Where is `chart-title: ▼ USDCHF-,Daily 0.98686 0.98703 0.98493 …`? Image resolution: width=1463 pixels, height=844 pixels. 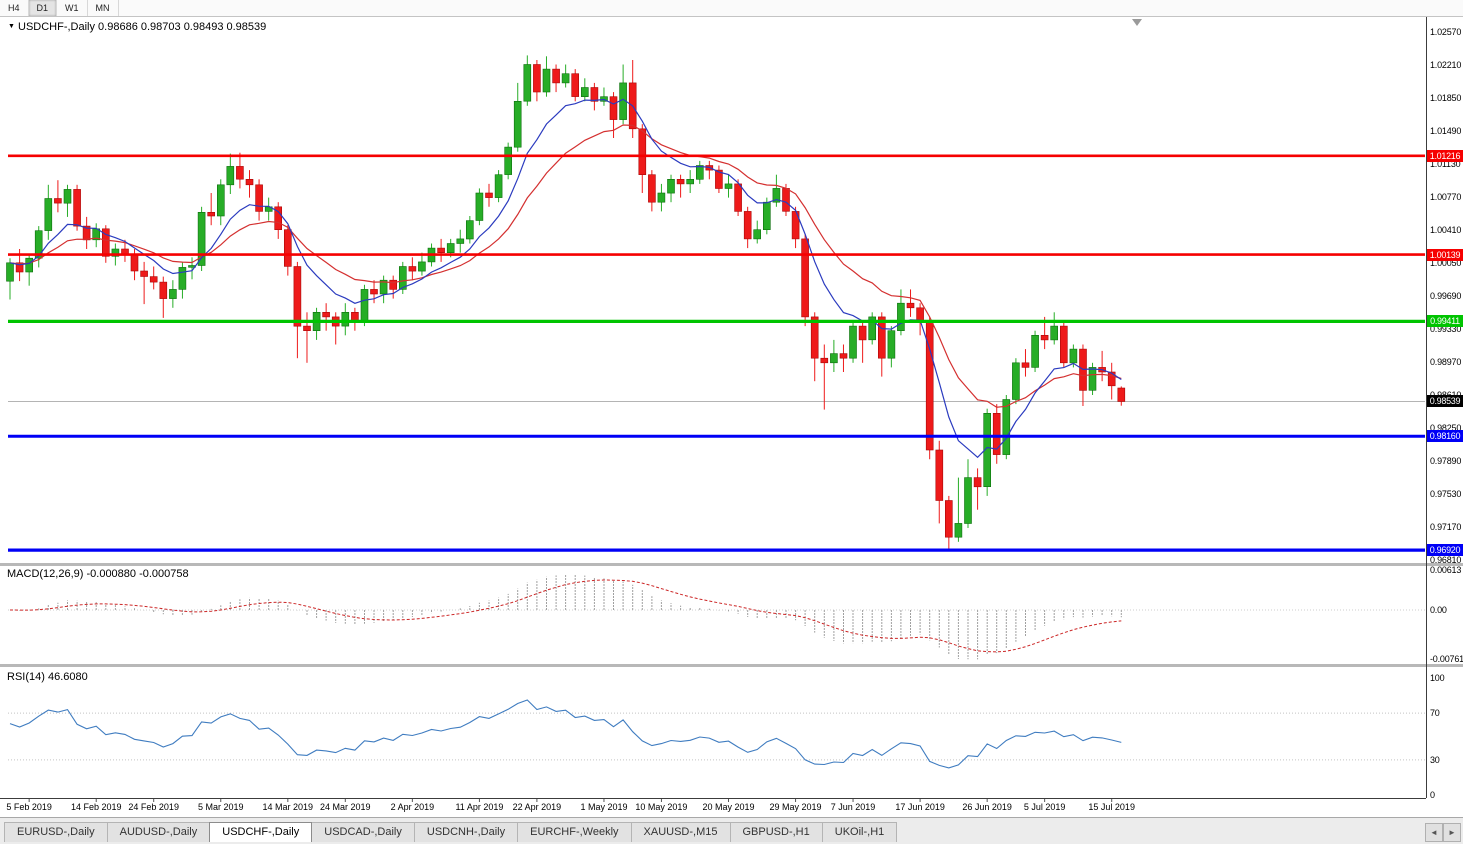
chart-title: ▼ USDCHF-,Daily 0.98686 0.98703 0.98493 … is located at coordinates (137, 27).